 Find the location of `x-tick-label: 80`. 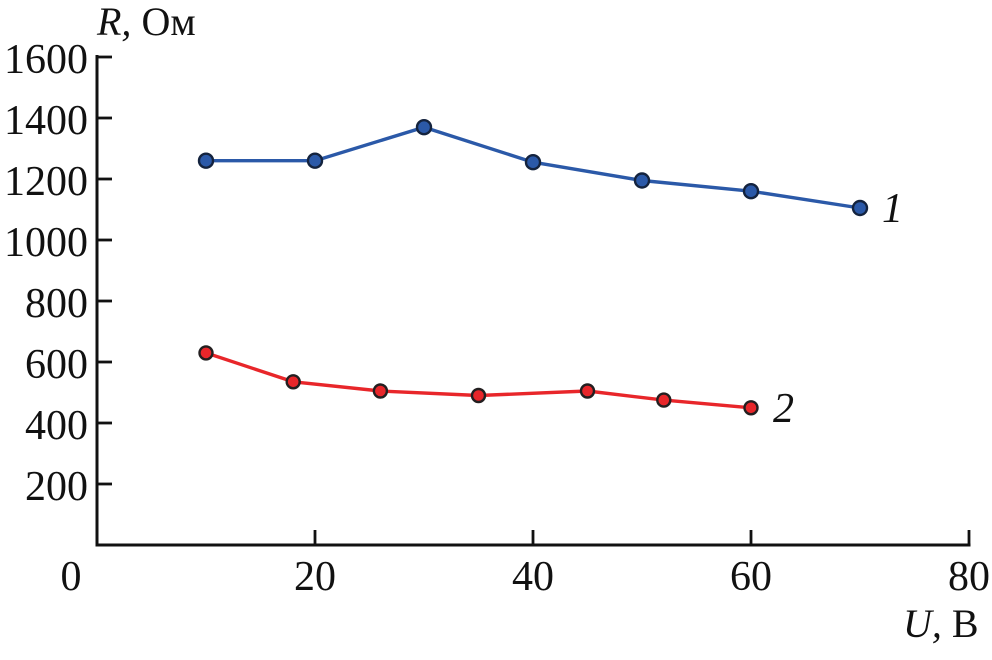

x-tick-label: 80 is located at coordinates (969, 577).